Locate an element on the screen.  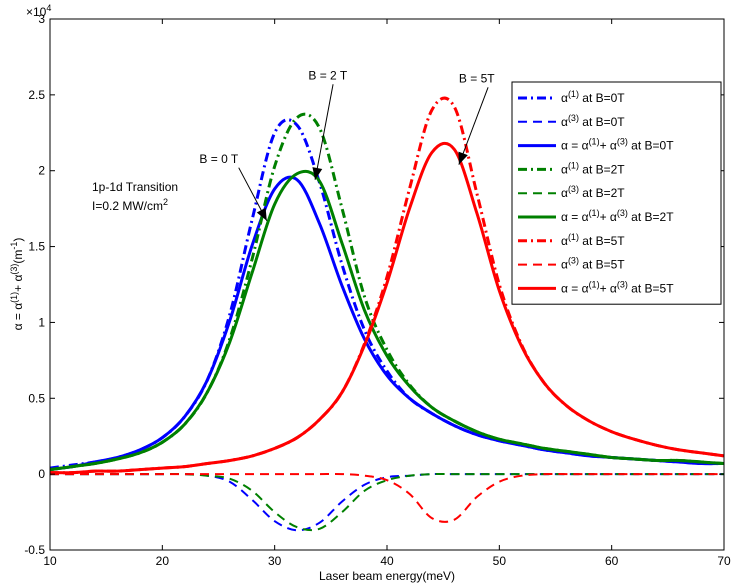
legend-label-8: α = α(1)+ α(3) at B=5T is located at coordinates (617, 287).